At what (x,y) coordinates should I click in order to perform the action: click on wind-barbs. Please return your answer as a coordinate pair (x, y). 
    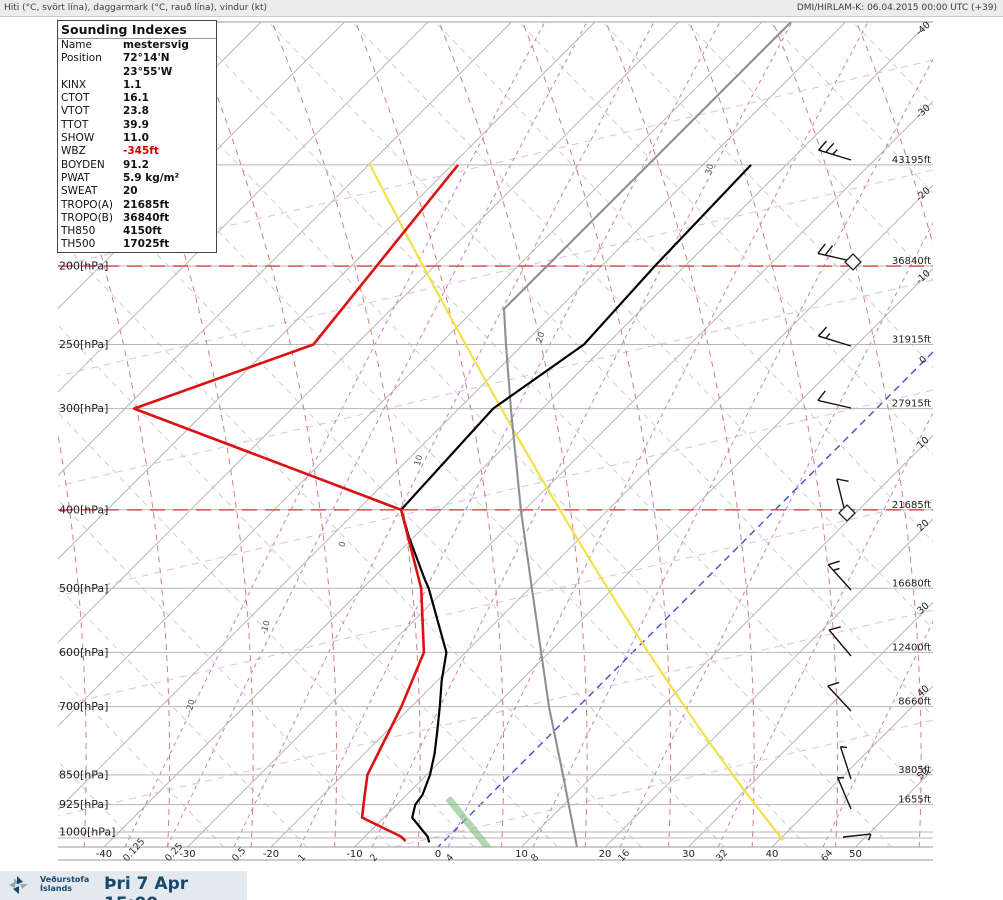
    Looking at the image, I should click on (844, 490).